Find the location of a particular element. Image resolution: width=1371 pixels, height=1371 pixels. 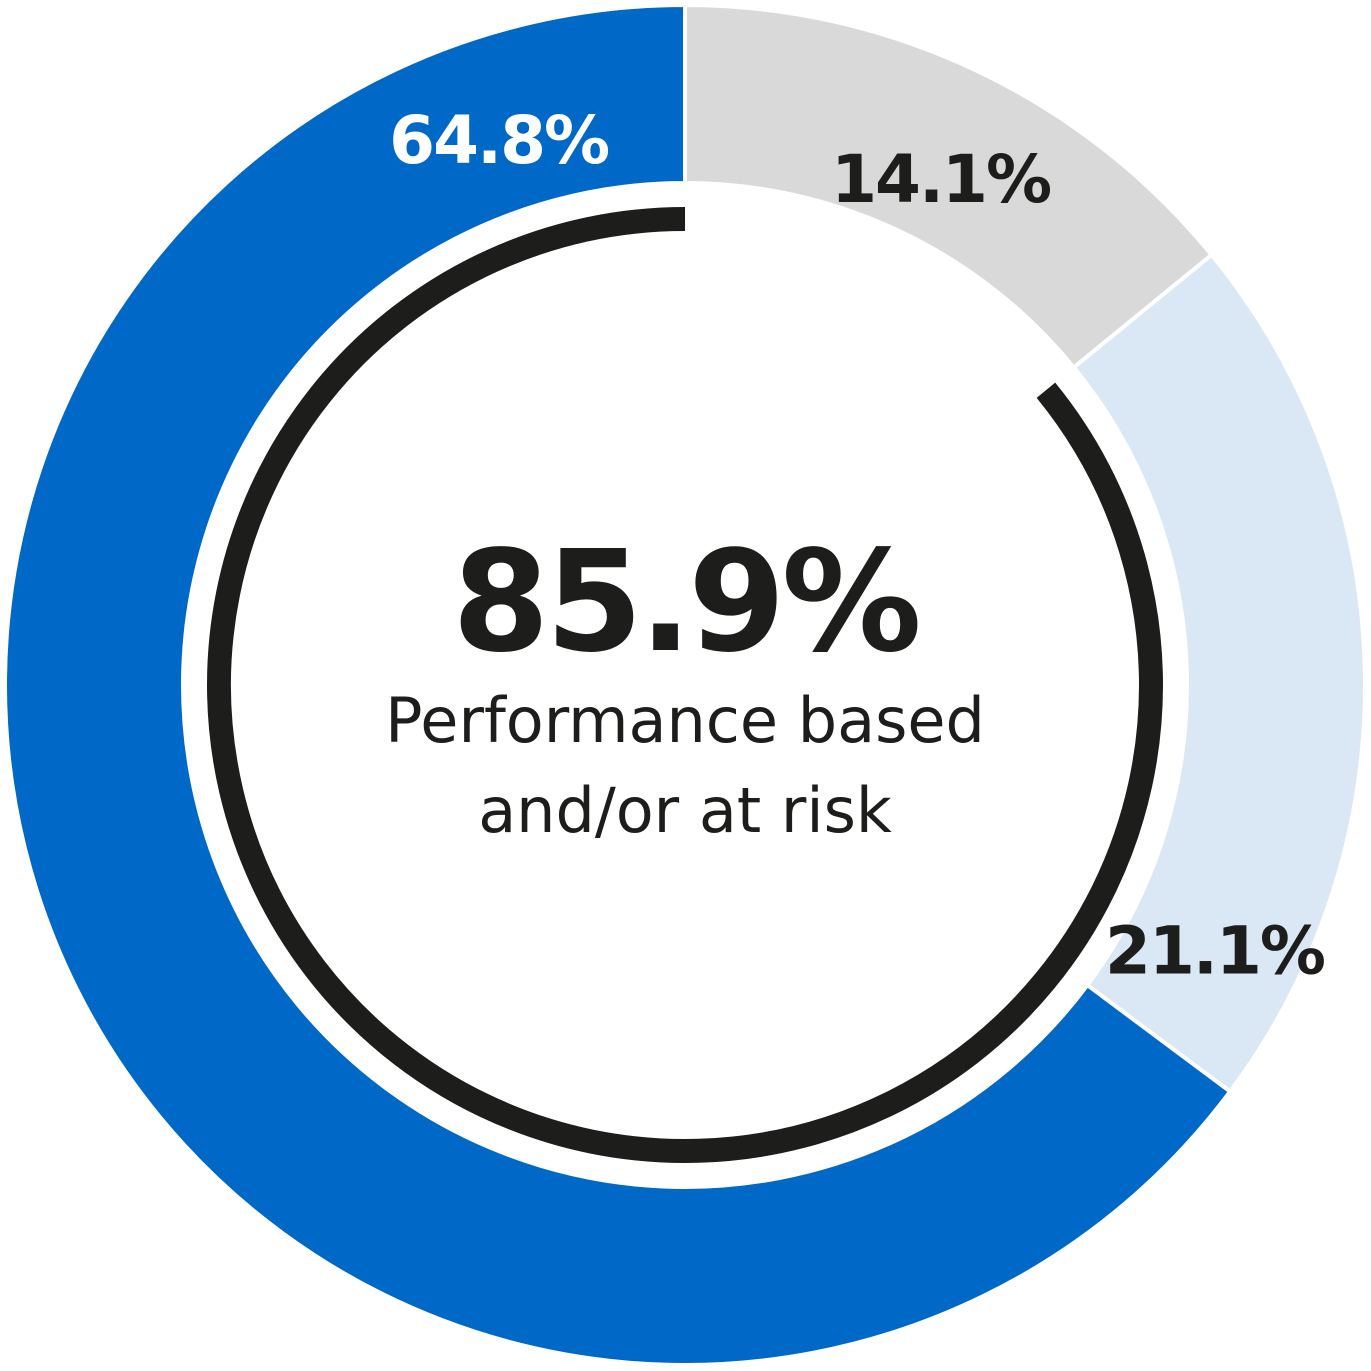

slice-label-3: 64.8% is located at coordinates (499, 140).